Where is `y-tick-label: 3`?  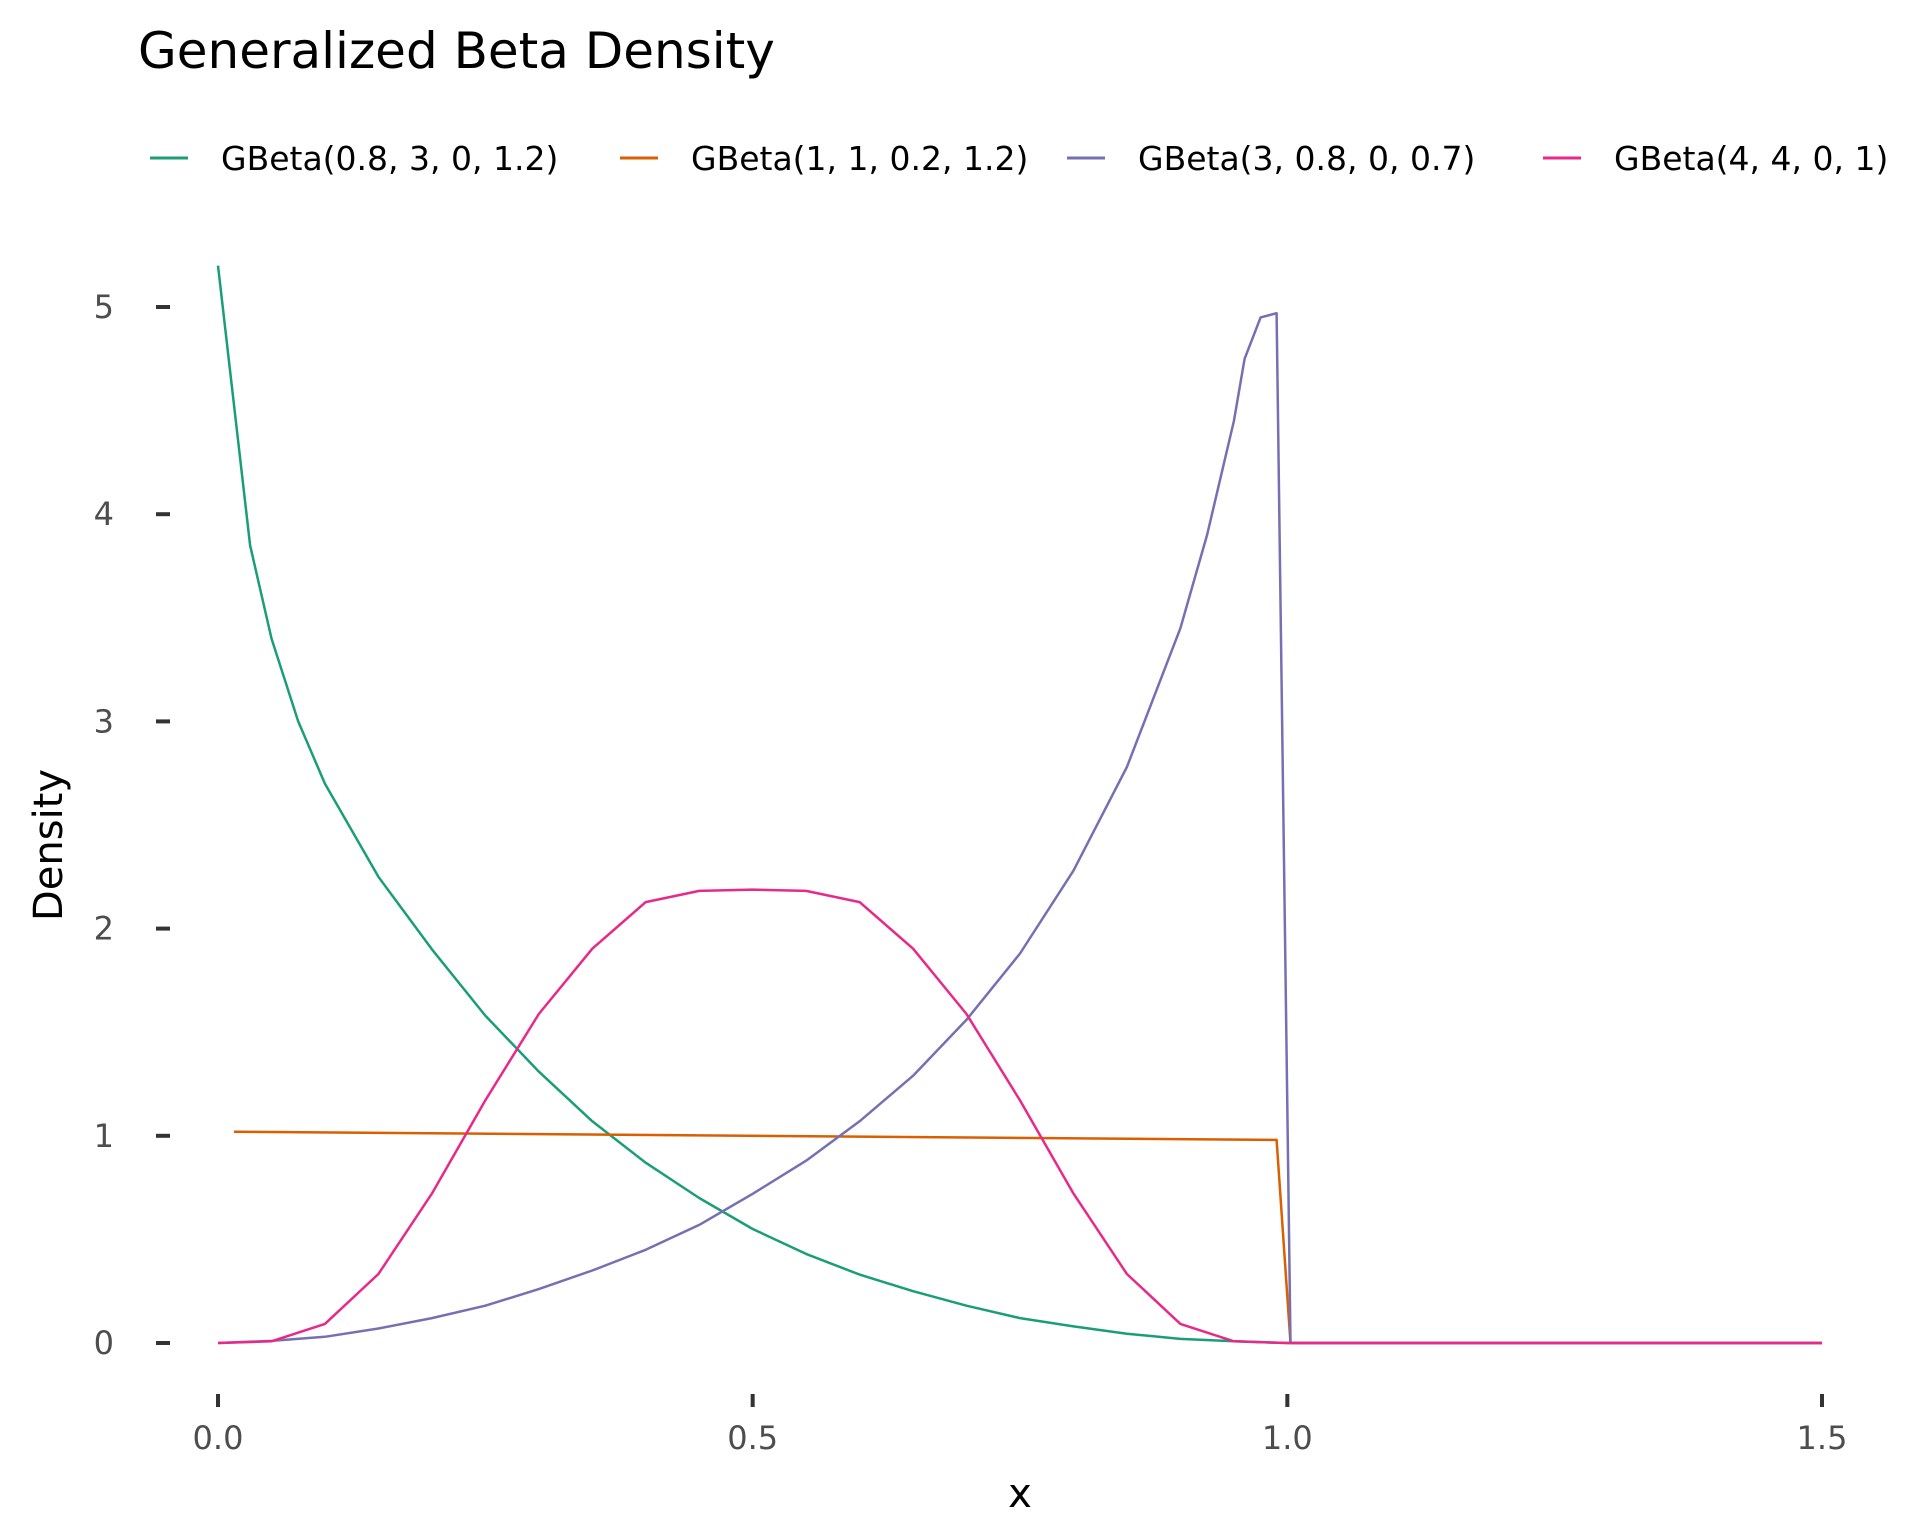
y-tick-label: 3 is located at coordinates (104, 721).